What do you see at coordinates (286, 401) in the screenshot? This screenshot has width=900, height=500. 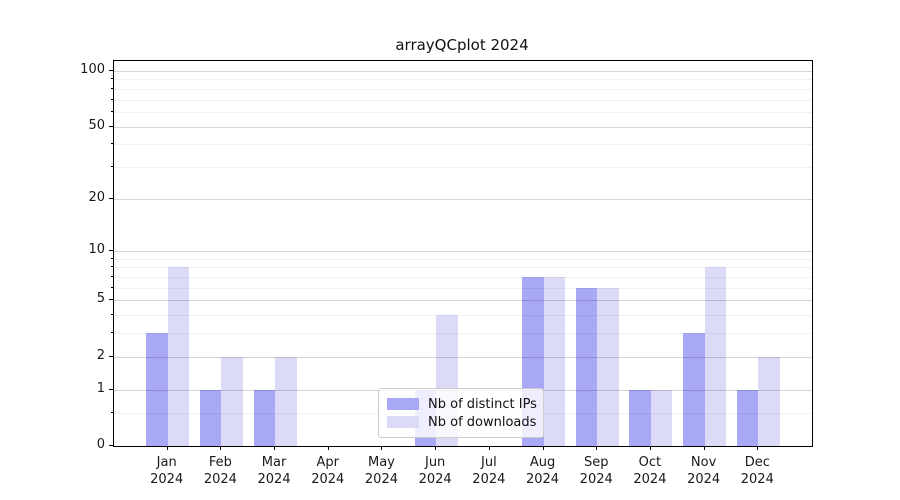 I see `bar-mar-downloads` at bounding box center [286, 401].